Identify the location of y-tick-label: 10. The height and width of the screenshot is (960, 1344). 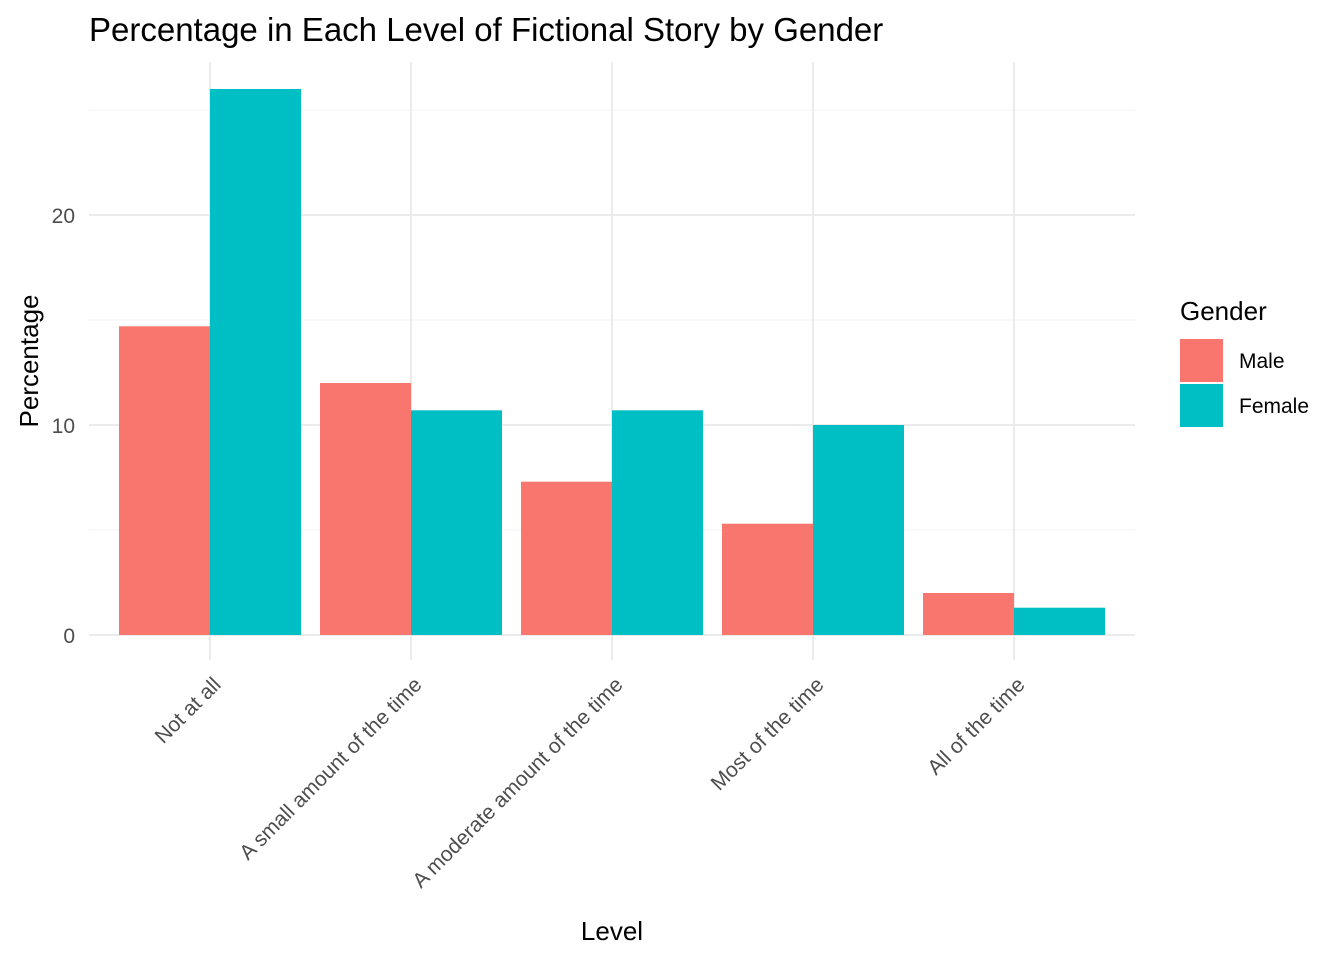
(63, 426).